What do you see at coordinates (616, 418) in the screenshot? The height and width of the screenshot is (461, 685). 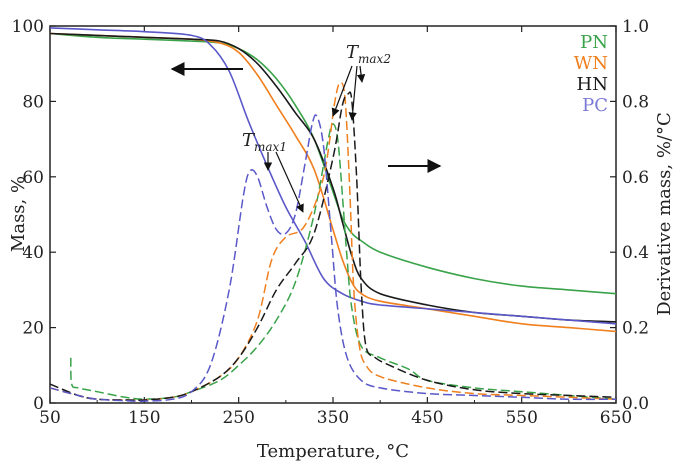 I see `x-tick-label: 650` at bounding box center [616, 418].